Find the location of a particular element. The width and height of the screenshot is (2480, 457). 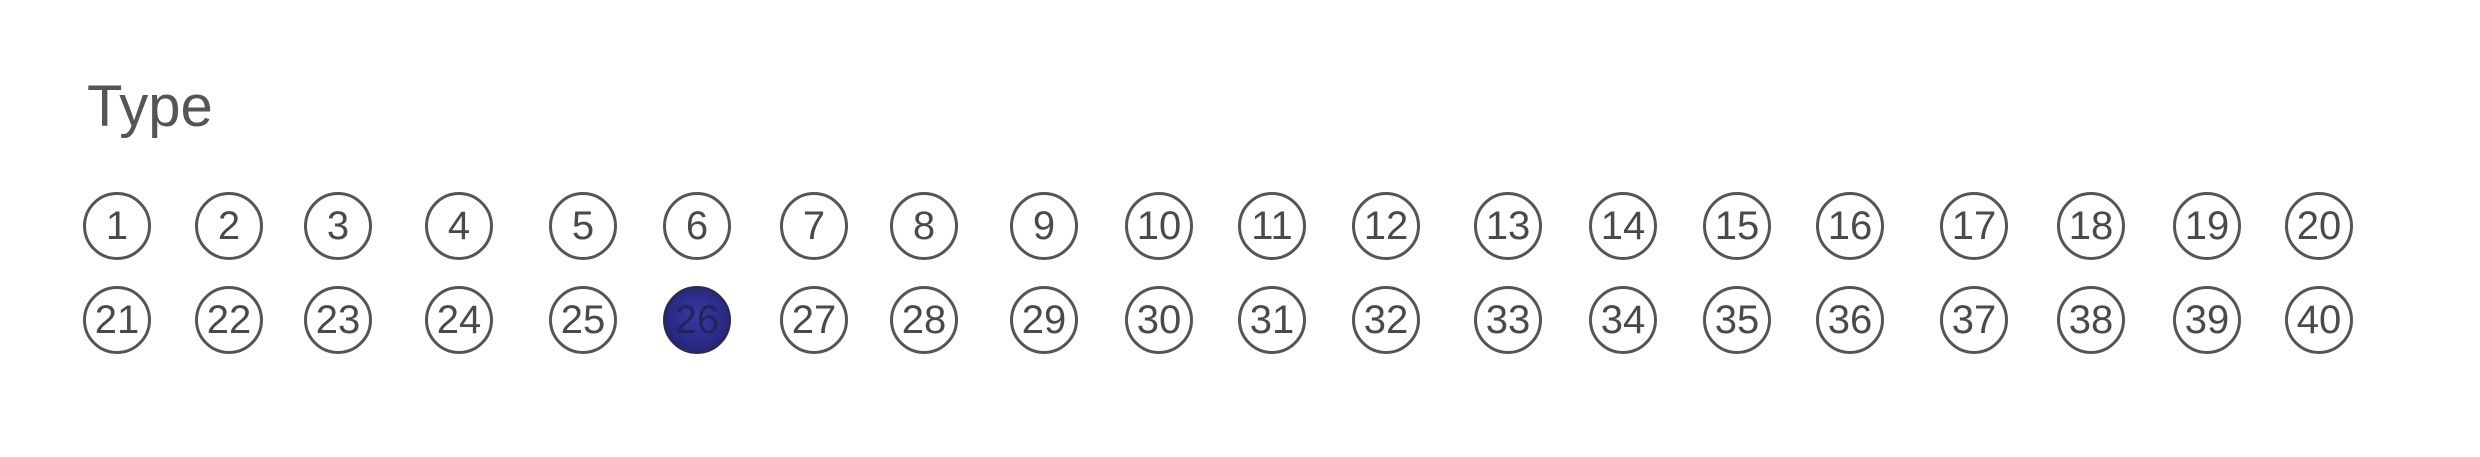

answer-bubble-16: 16 is located at coordinates (1850, 226).